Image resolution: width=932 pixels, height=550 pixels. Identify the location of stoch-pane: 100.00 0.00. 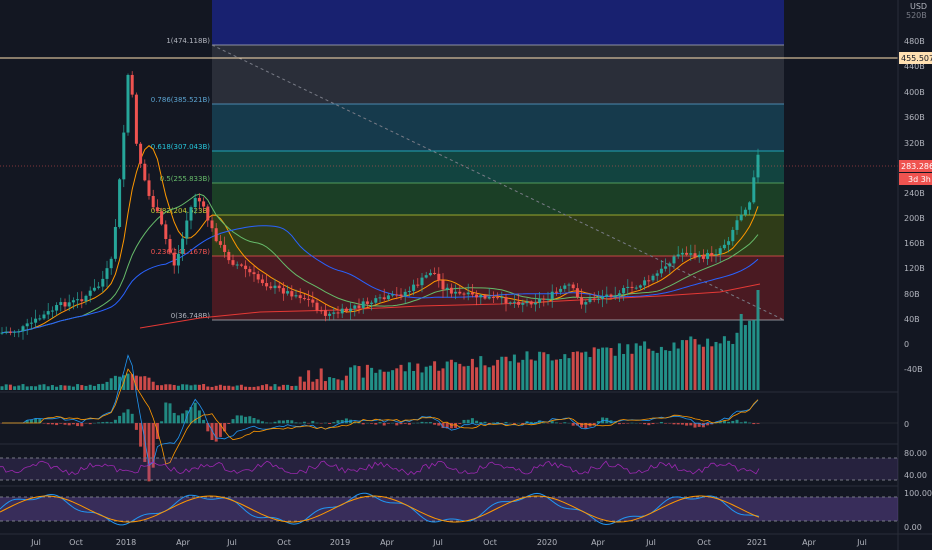
(466, 510).